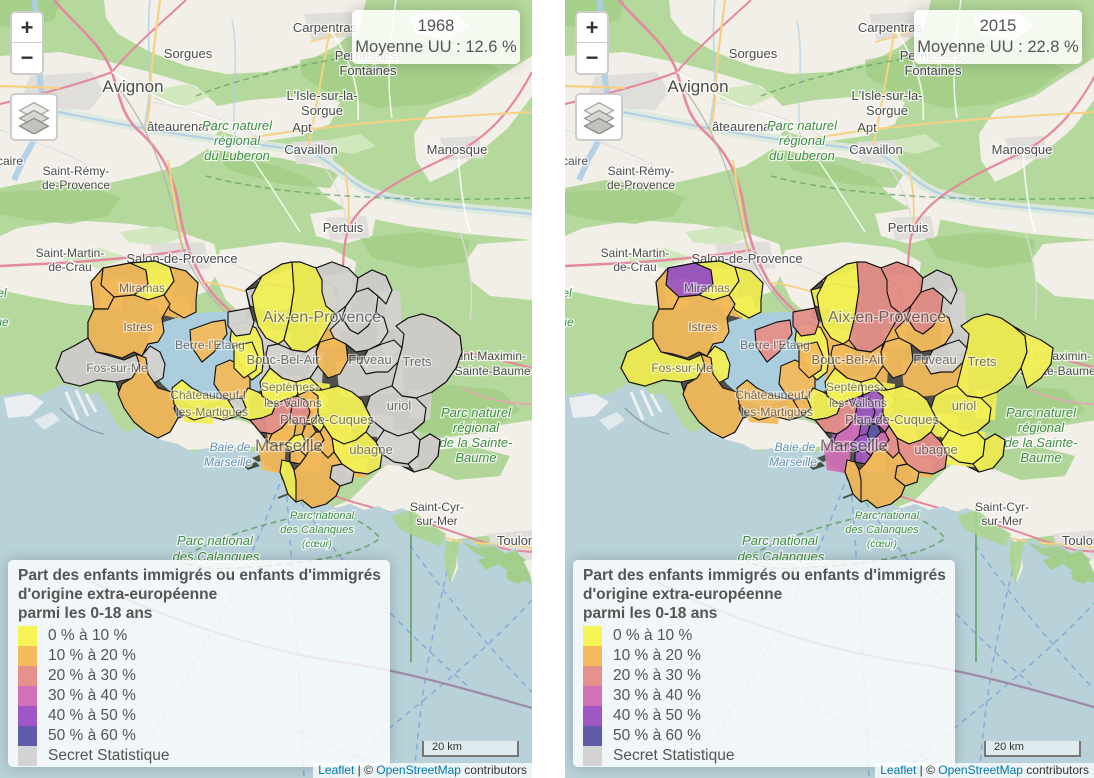 This screenshot has height=778, width=1094. Describe the element at coordinates (486, 356) in the screenshot. I see `svg-text: Saint-Maximin-` at that location.